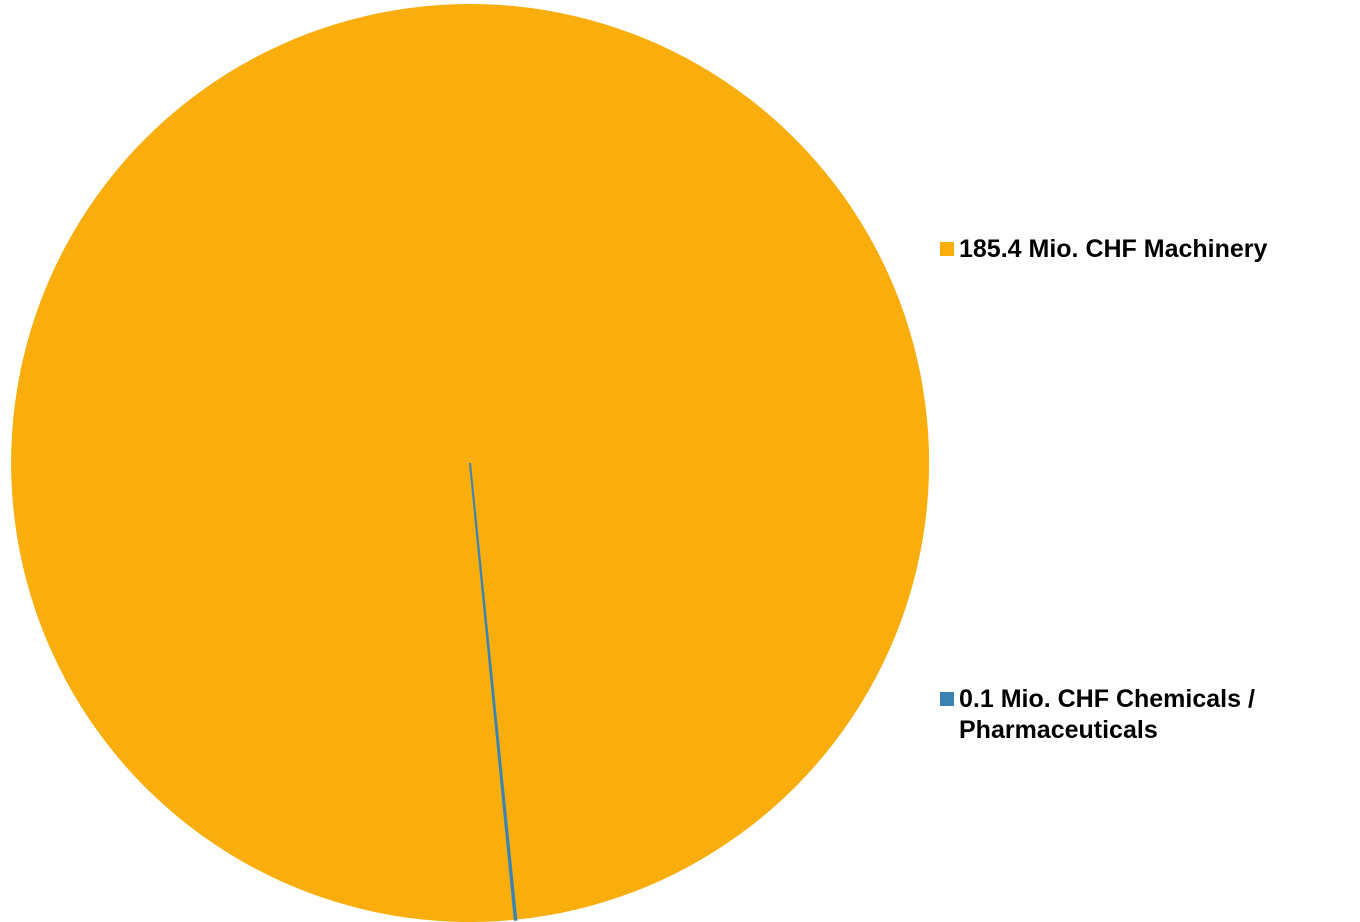  I want to click on legend-item-chemicals: 0.1 Mio. CHF Chemicals / Pharmaceuticals, so click(1149, 715).